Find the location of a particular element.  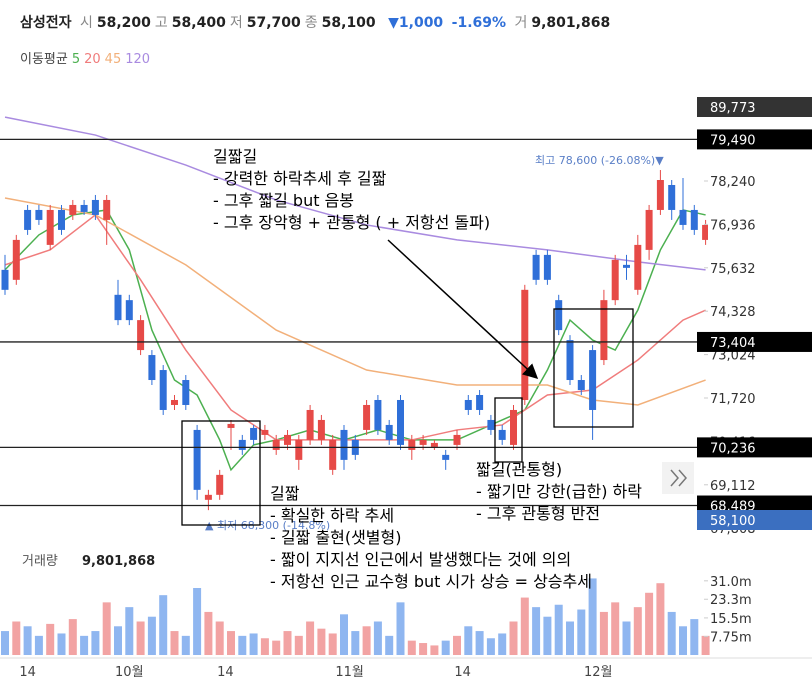

ma-title: 이동평균 is located at coordinates (44, 59).